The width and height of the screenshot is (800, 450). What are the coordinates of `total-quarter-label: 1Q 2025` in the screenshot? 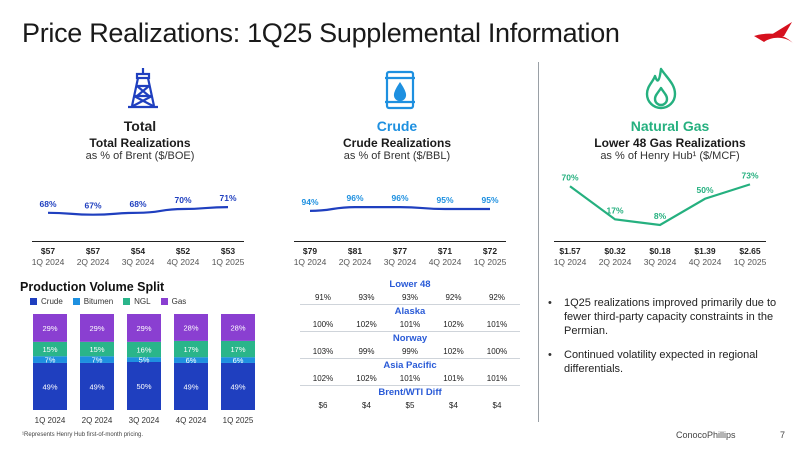 It's located at (228, 262).